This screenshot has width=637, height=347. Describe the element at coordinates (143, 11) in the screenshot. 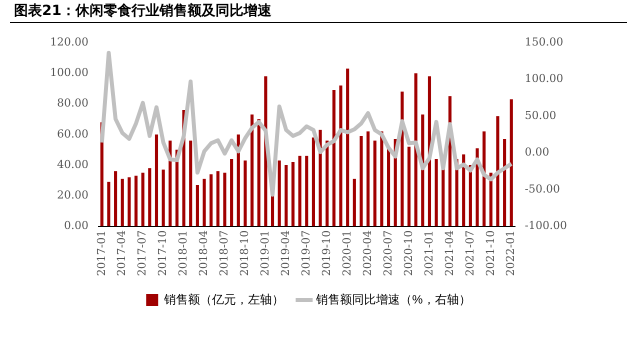

I see `chart-title: 图表21：休闲零食行业销售额及同比增速` at that location.